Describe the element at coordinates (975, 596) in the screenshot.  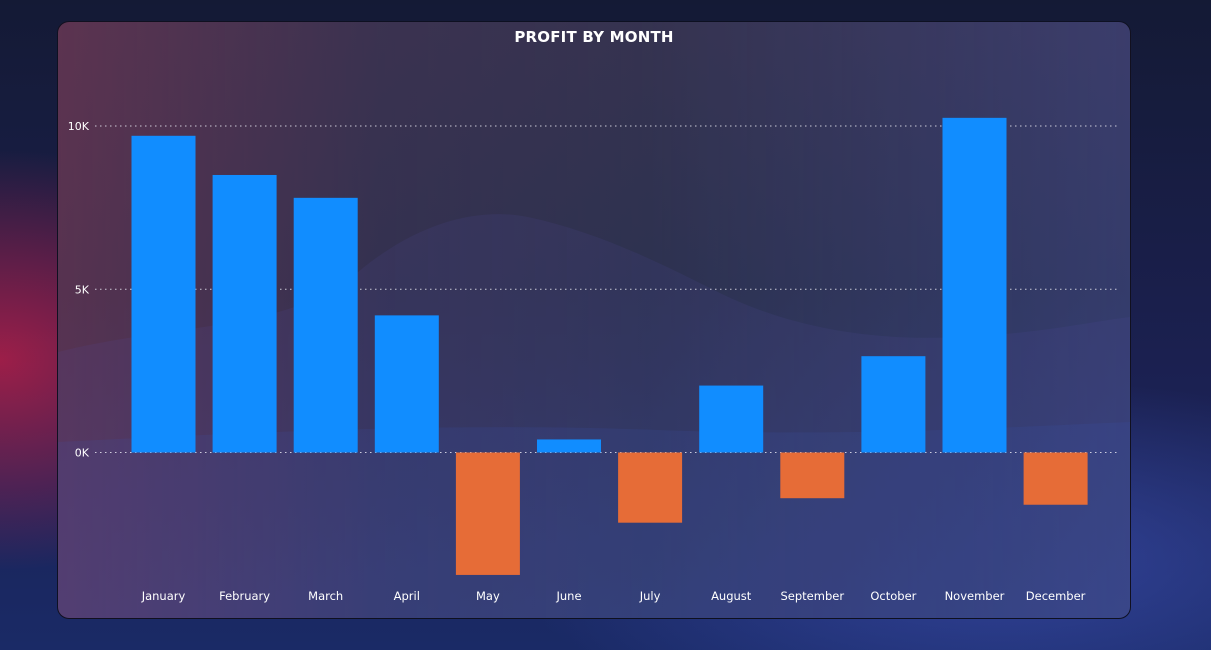
I see `x-tick-label: November` at that location.